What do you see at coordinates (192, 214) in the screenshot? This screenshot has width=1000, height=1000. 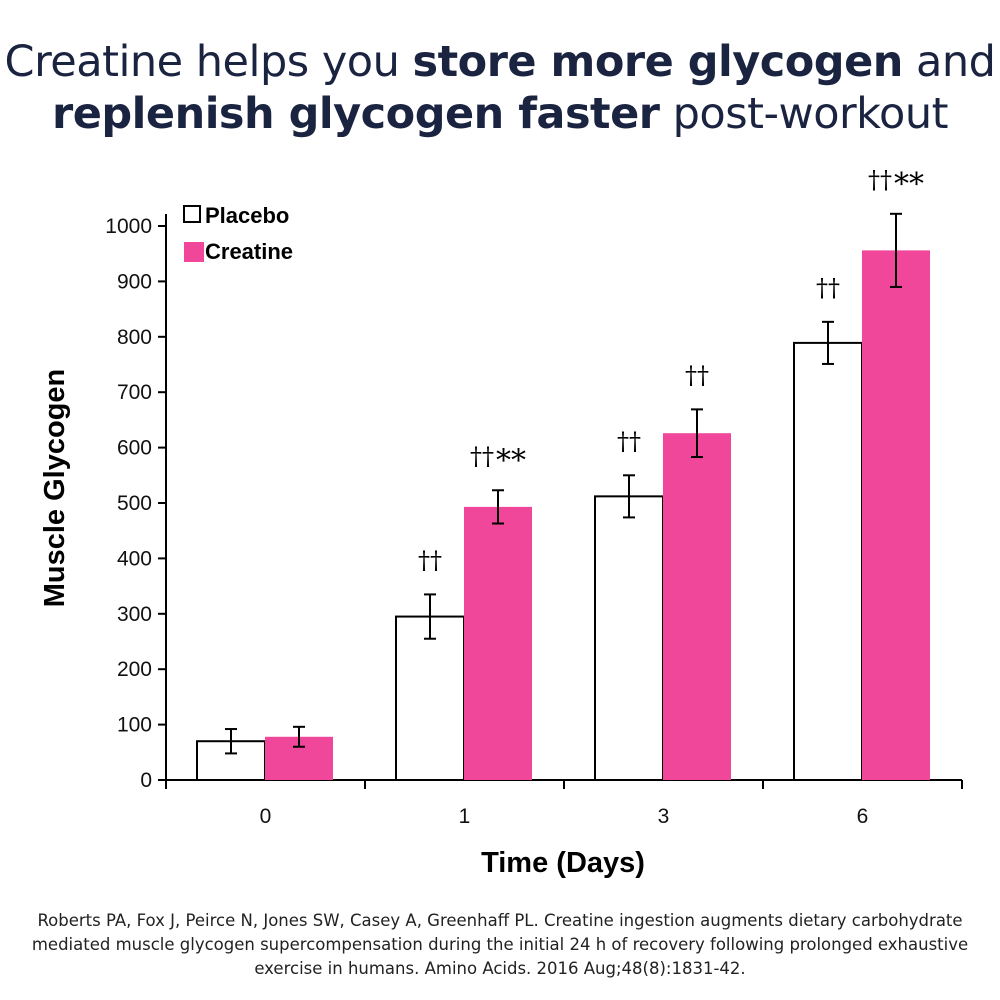 I see `legend-swatch-placebo` at bounding box center [192, 214].